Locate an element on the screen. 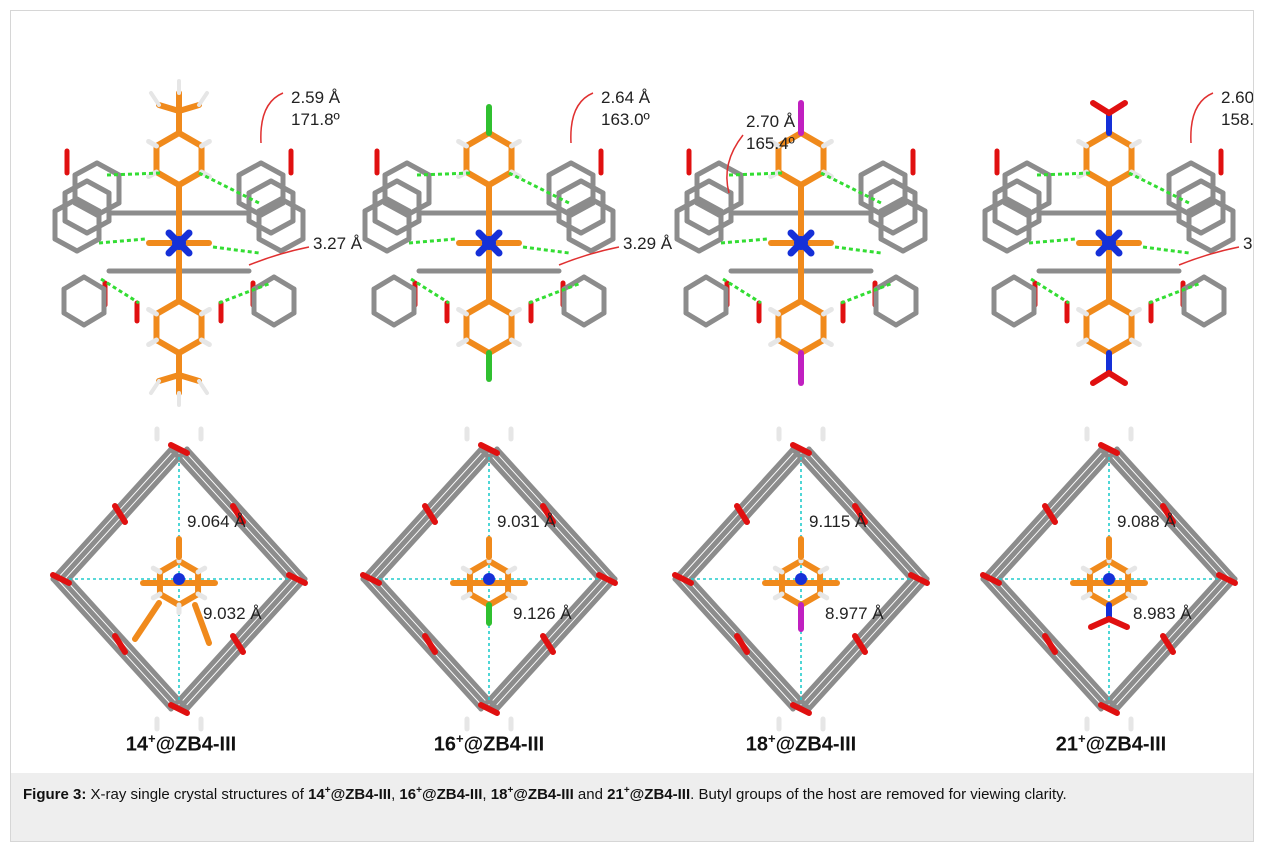  hbond-angle-label-1: 158.3º is located at coordinates (1237, 119).